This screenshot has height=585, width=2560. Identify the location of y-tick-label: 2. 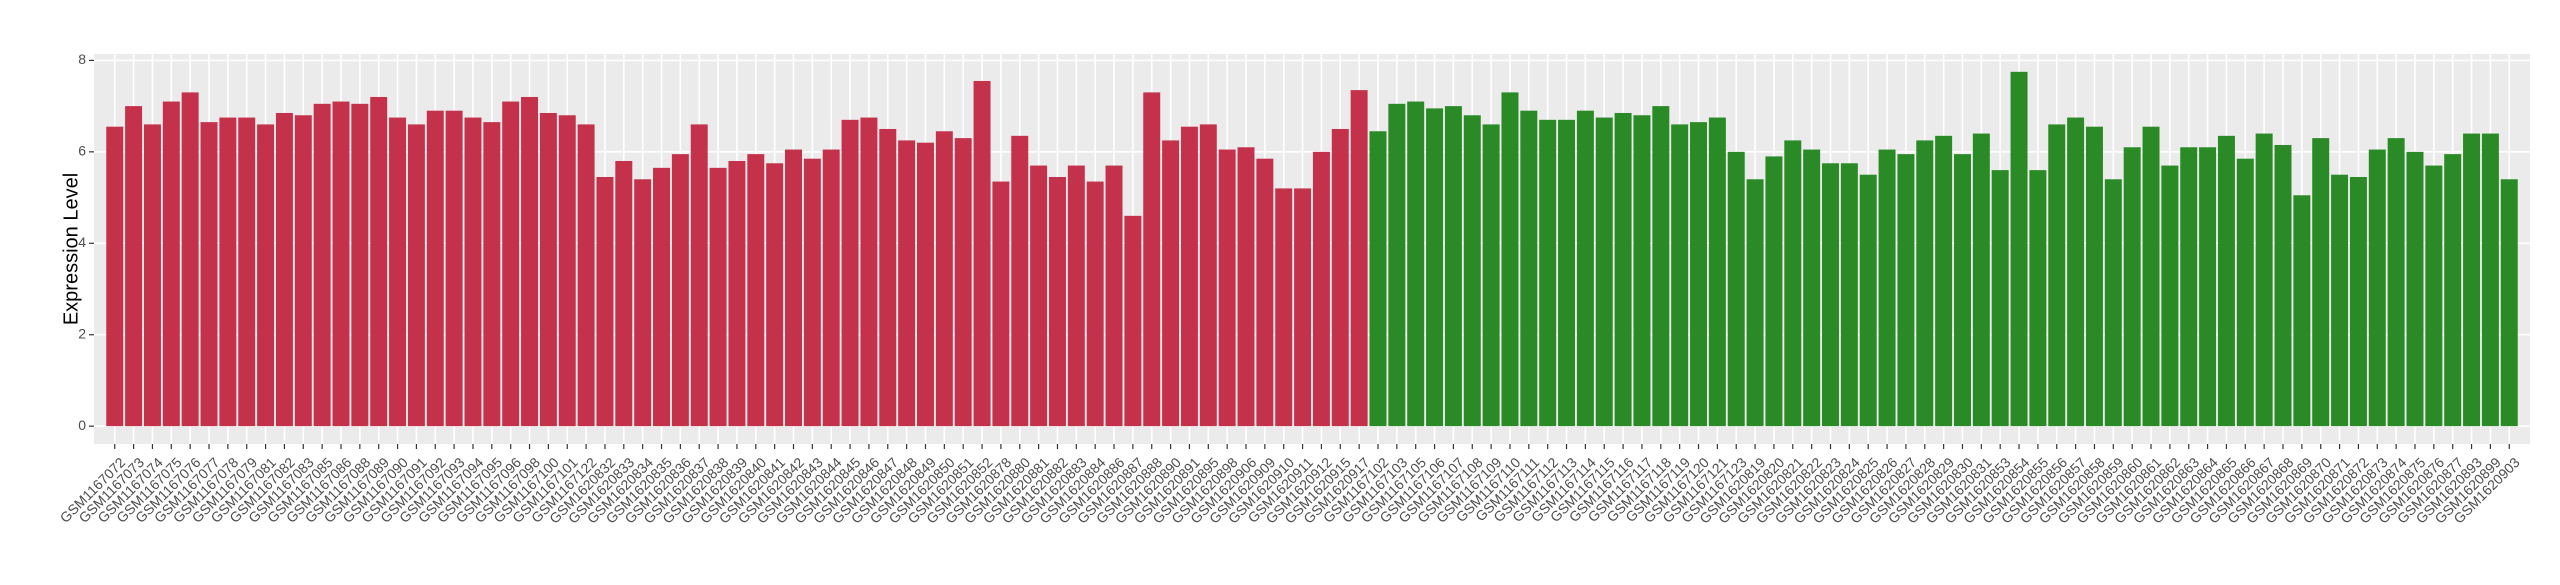
(82, 333).